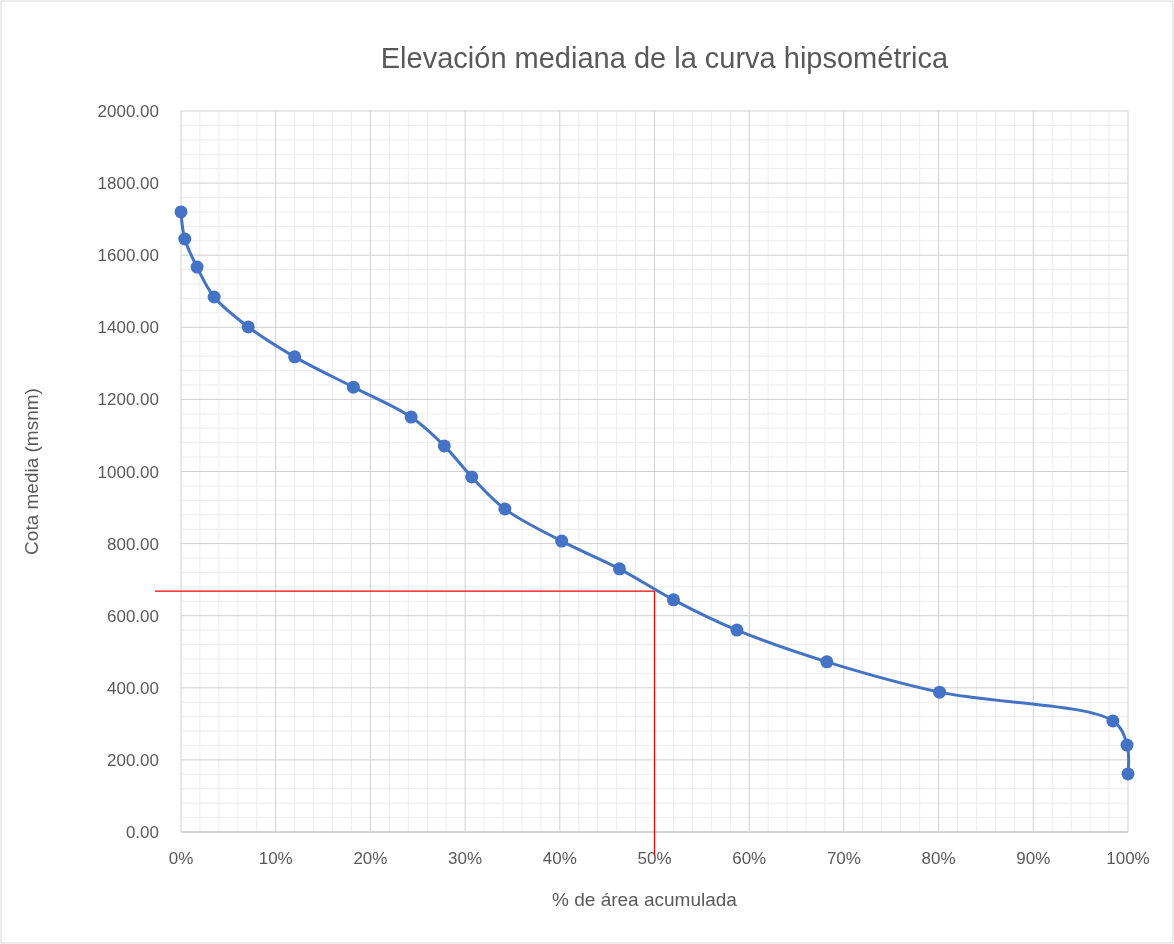  What do you see at coordinates (654, 858) in the screenshot?
I see `x-tick-label: 50%` at bounding box center [654, 858].